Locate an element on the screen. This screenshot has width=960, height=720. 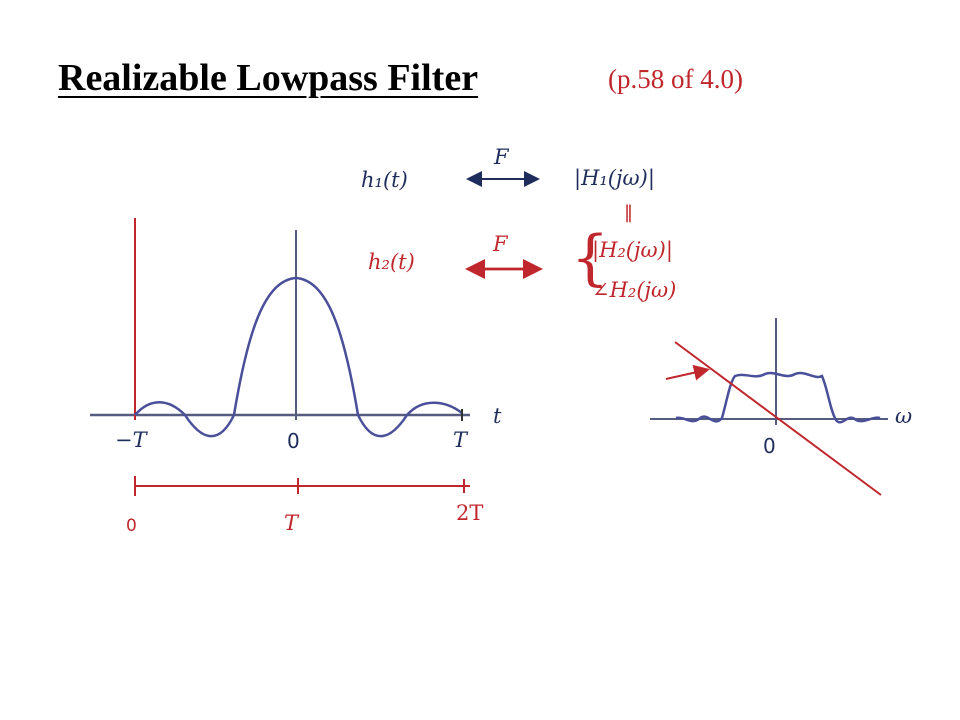
fourier-op-1: F is located at coordinates (501, 157).